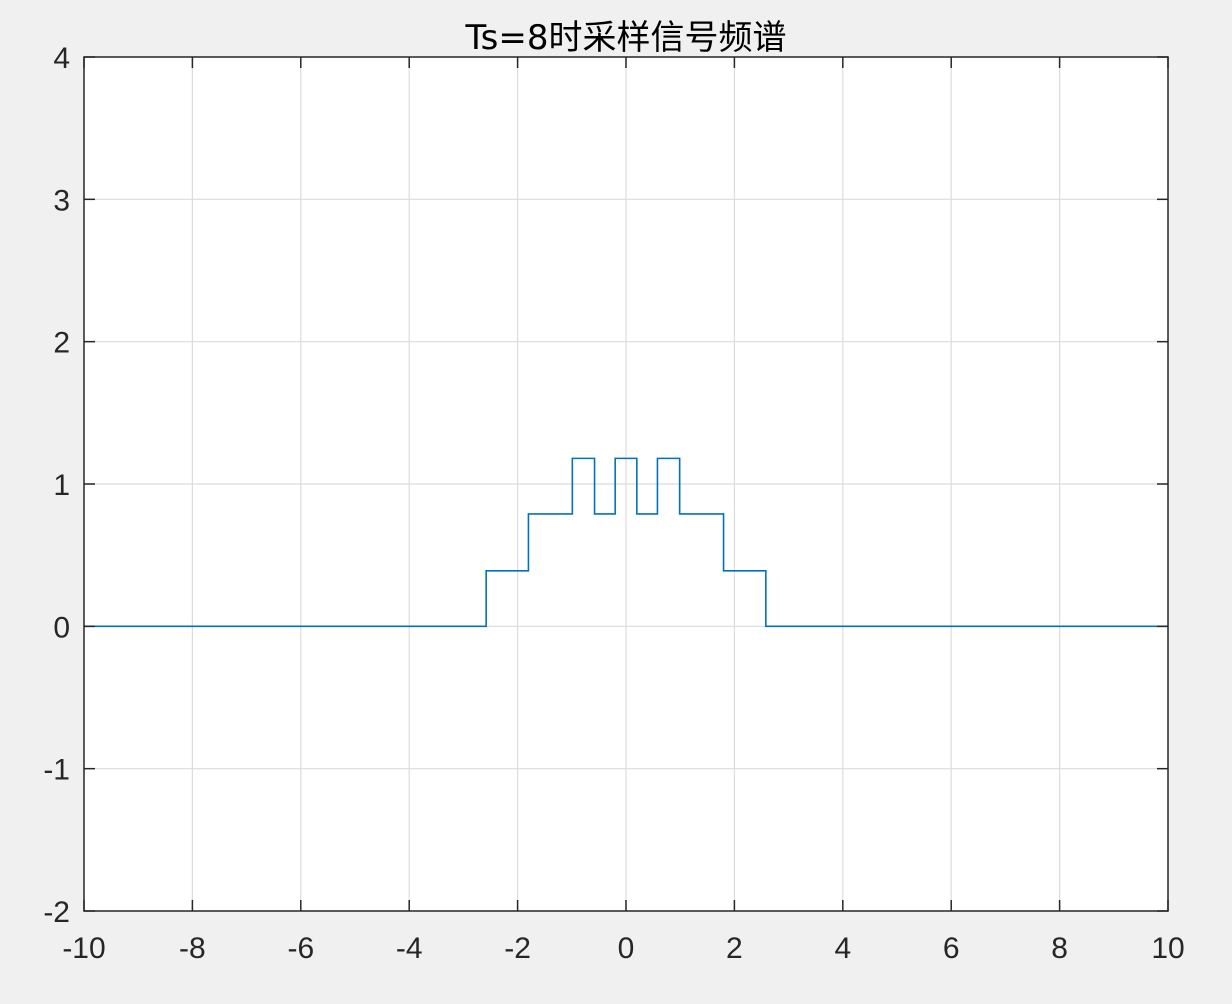 The image size is (1232, 1004). What do you see at coordinates (626, 38) in the screenshot?
I see `chart-title: Ts=8时采样信号频谱` at bounding box center [626, 38].